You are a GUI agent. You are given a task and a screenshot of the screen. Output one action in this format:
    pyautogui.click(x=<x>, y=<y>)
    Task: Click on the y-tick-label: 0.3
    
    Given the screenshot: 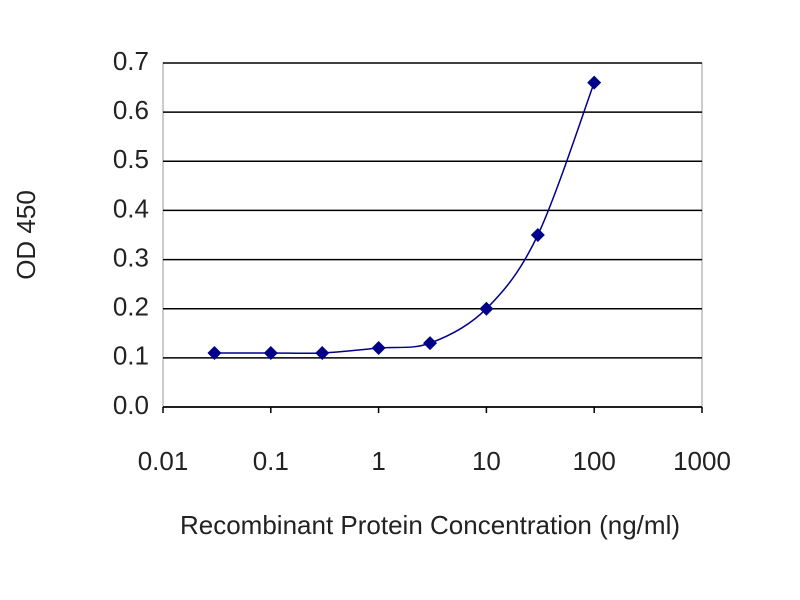 What is the action you would take?
    pyautogui.click(x=131, y=257)
    